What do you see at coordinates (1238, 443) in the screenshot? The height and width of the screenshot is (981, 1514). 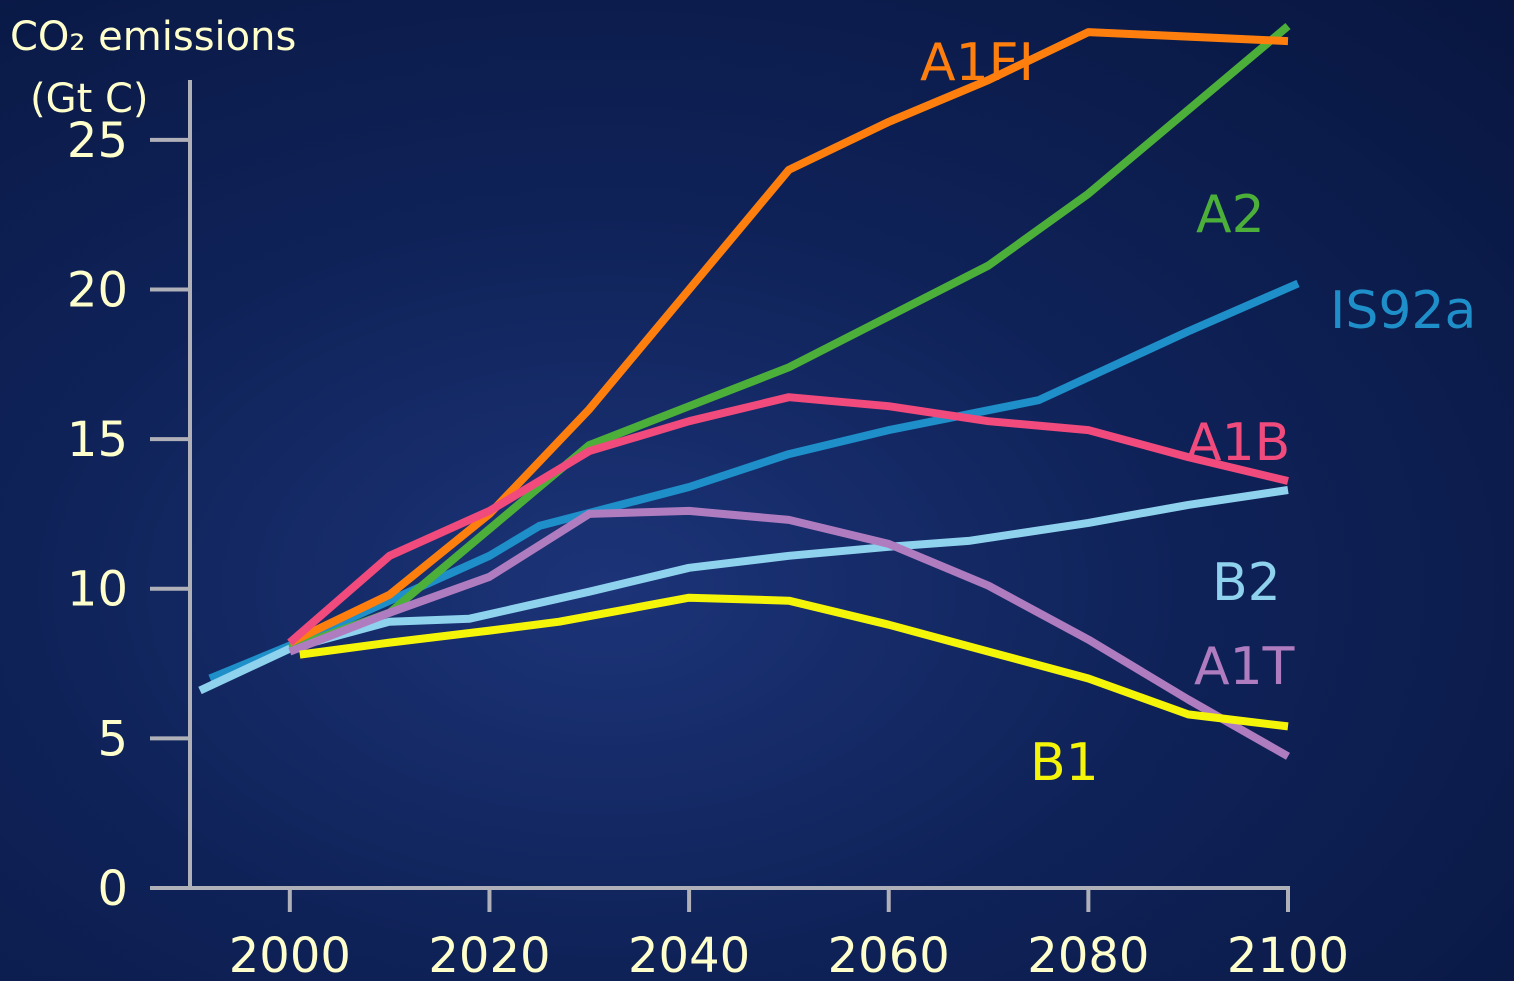 I see `series-label-a1b: A1B` at bounding box center [1238, 443].